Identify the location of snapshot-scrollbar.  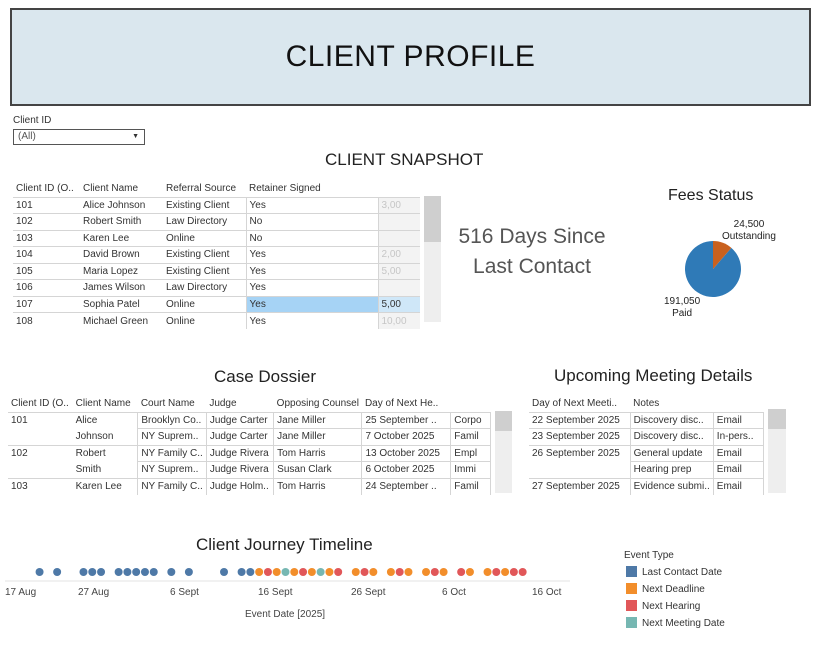
(432, 259).